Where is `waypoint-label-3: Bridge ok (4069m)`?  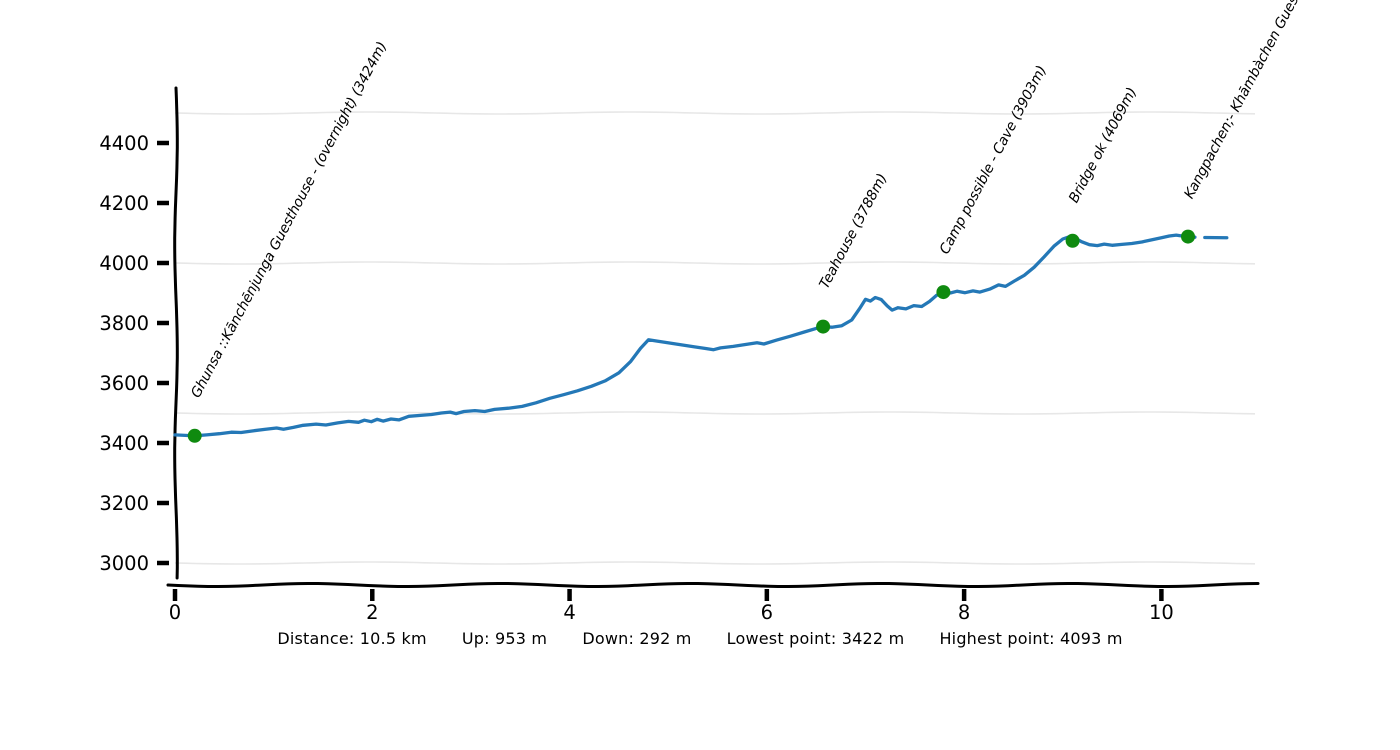 waypoint-label-3: Bridge ok (4069m) is located at coordinates (1103, 145).